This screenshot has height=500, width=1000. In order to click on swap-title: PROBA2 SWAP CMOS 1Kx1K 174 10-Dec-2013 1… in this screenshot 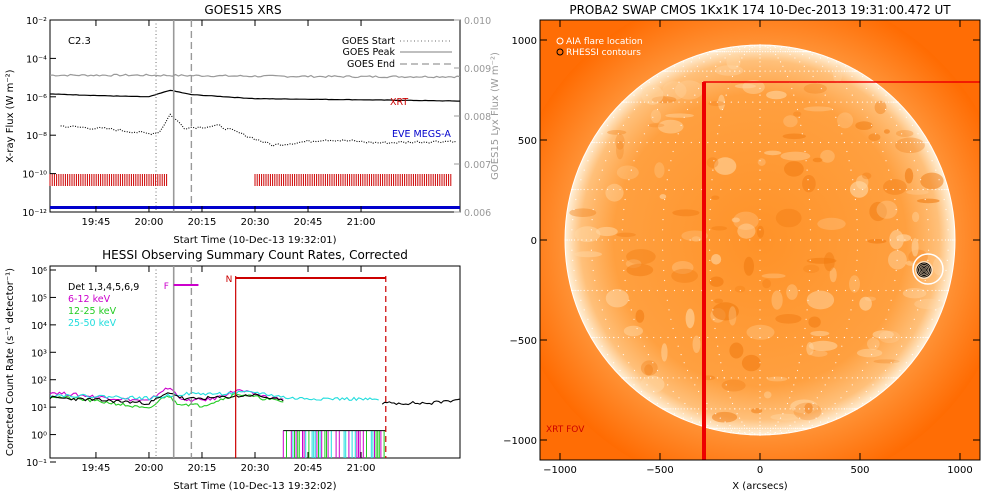, I will do `click(760, 10)`.